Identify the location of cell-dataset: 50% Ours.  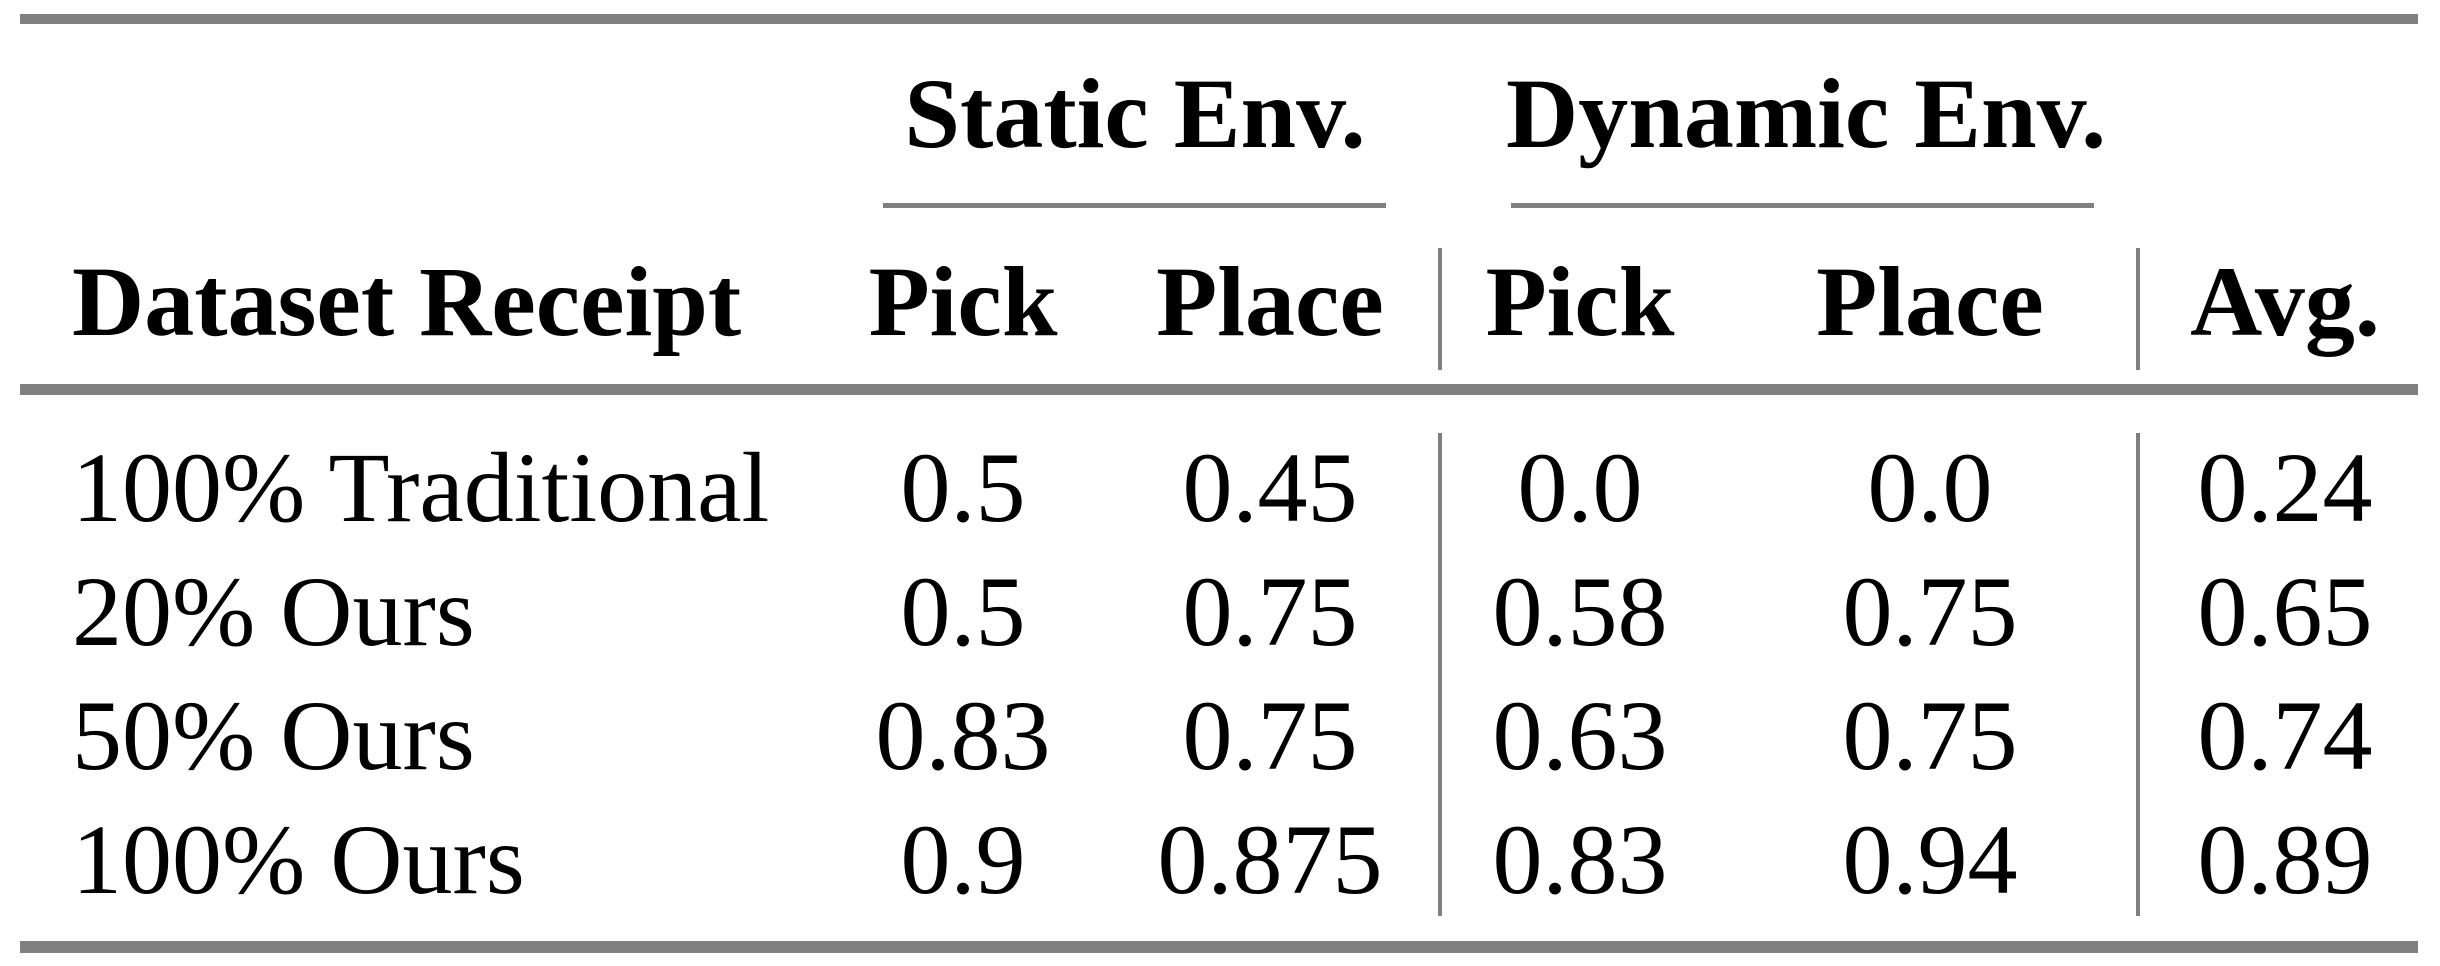
(273, 735).